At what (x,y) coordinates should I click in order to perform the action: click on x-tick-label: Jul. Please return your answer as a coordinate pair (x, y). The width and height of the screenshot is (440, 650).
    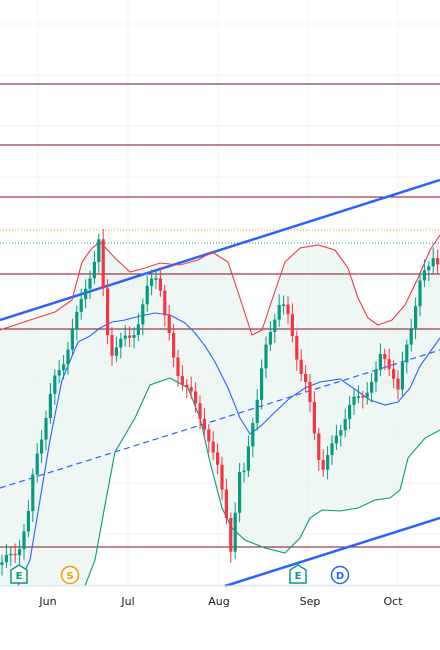
    Looking at the image, I should click on (127, 601).